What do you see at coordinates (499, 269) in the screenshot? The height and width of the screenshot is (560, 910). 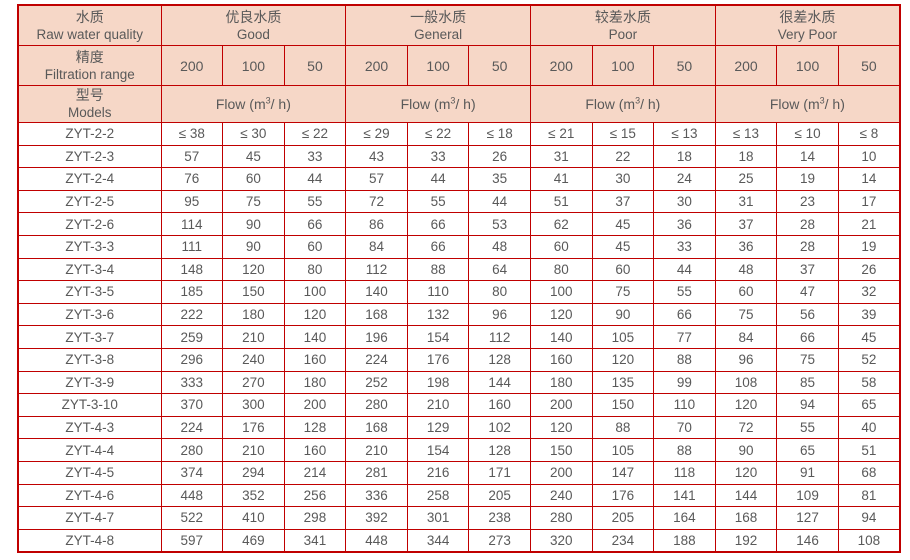 I see `flow-value-cell: 64` at bounding box center [499, 269].